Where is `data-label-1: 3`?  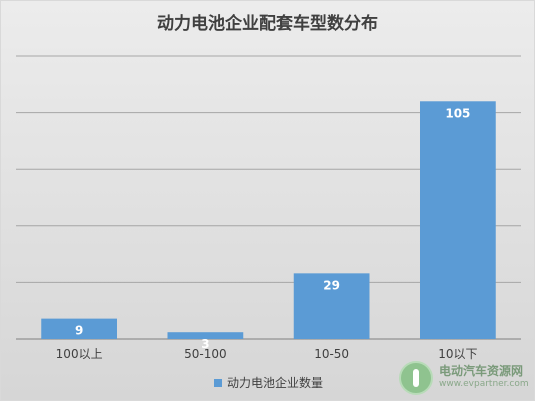 data-label-1: 3 is located at coordinates (205, 344).